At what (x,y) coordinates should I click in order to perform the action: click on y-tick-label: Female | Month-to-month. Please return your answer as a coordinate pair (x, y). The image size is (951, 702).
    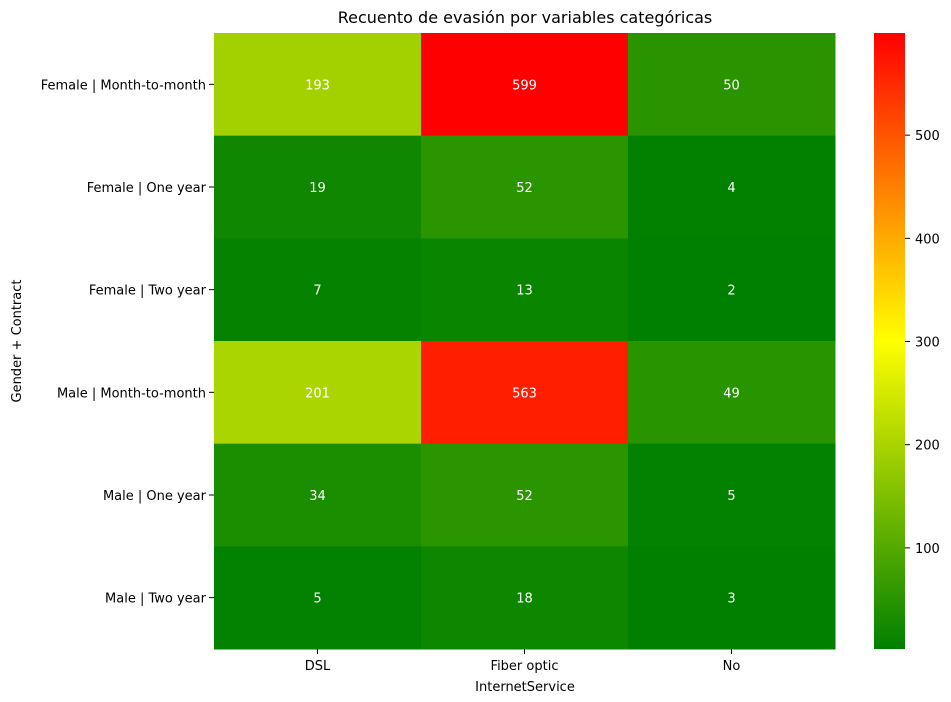
    Looking at the image, I should click on (123, 85).